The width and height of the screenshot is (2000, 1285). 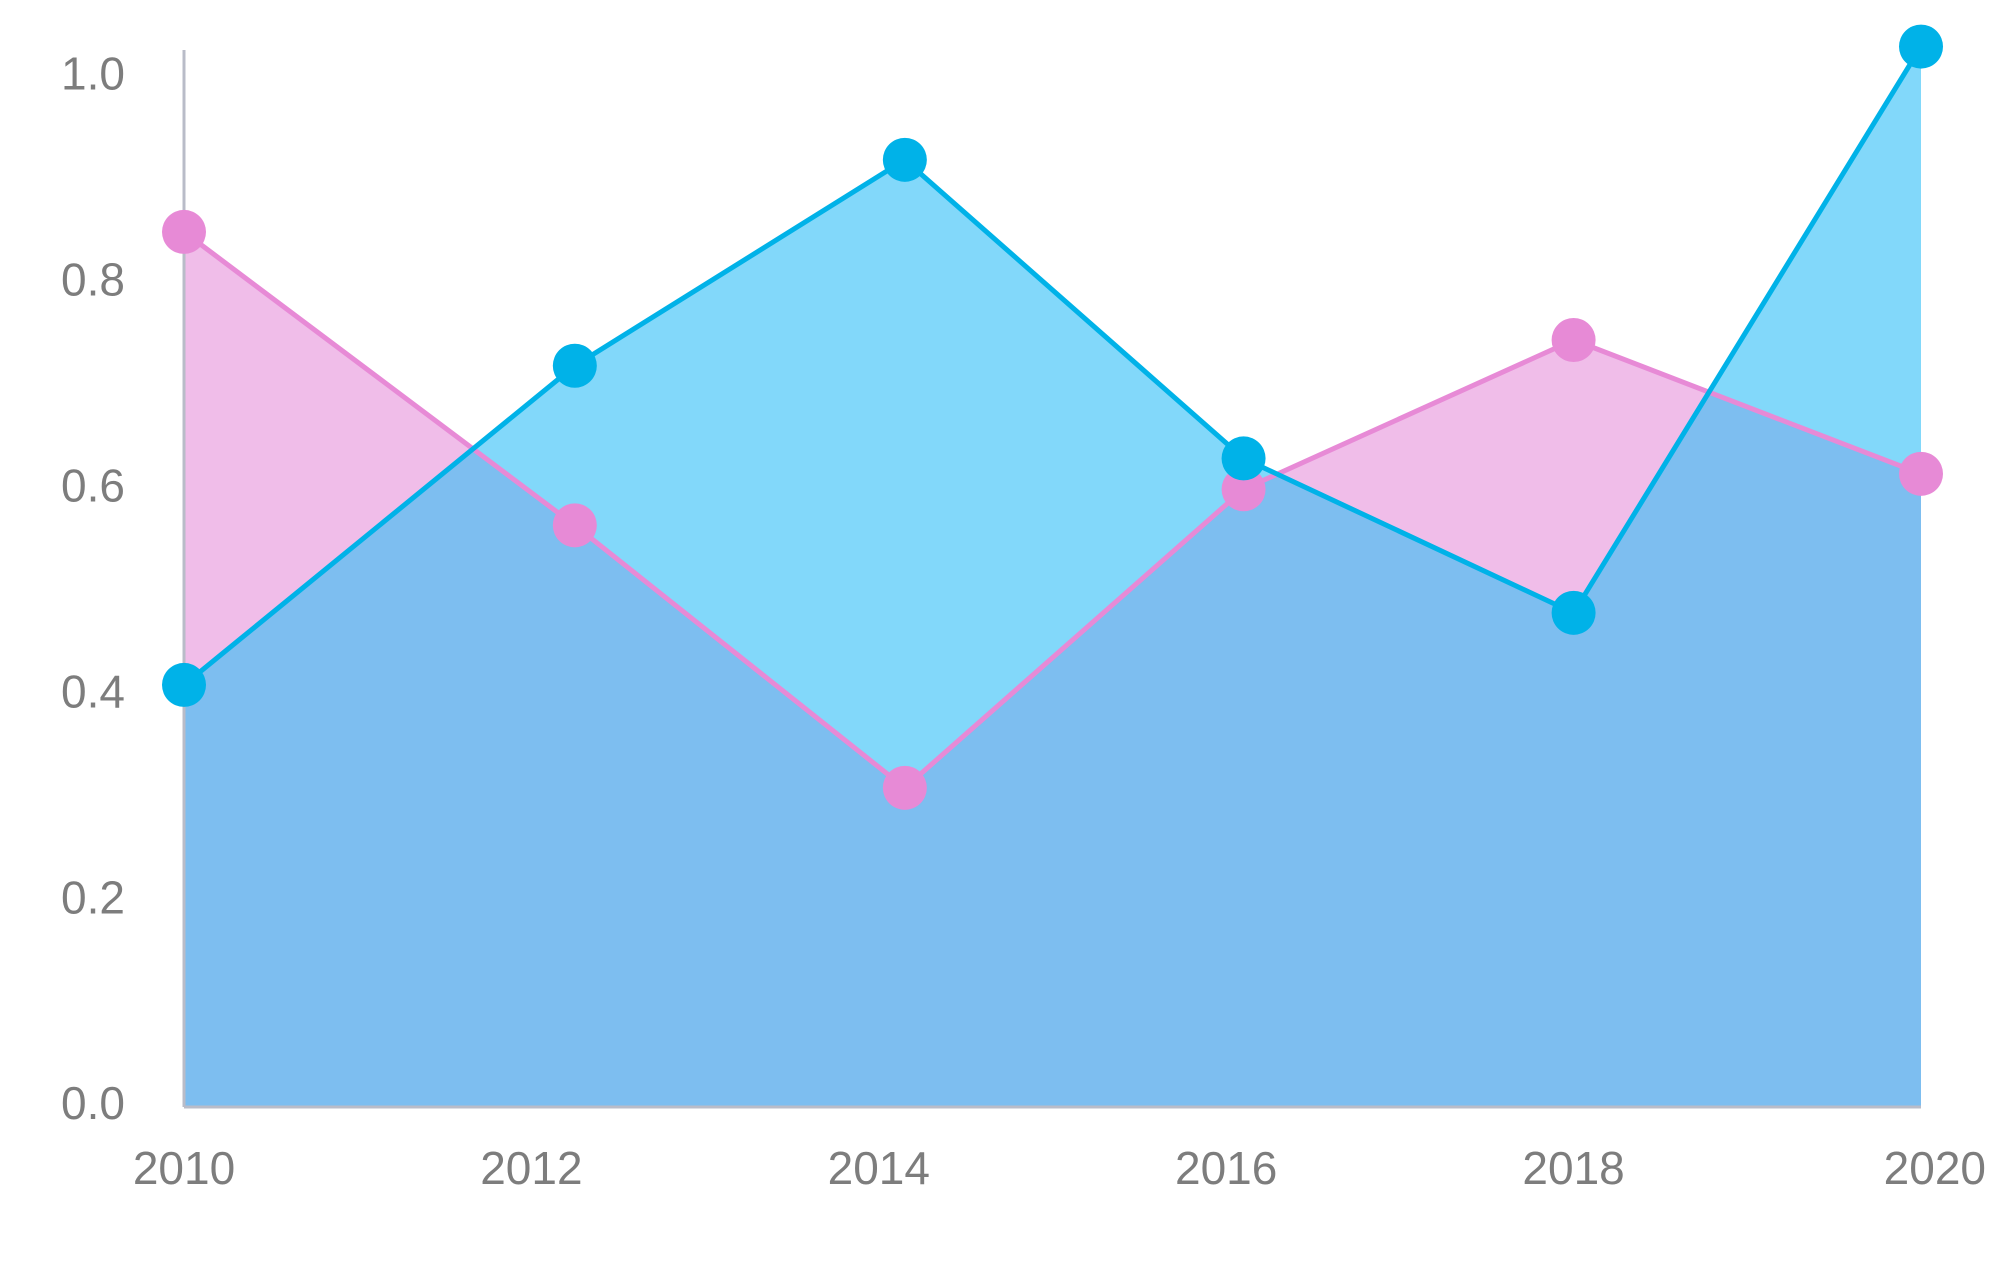 What do you see at coordinates (93, 897) in the screenshot?
I see `y-tick-label: 0.2` at bounding box center [93, 897].